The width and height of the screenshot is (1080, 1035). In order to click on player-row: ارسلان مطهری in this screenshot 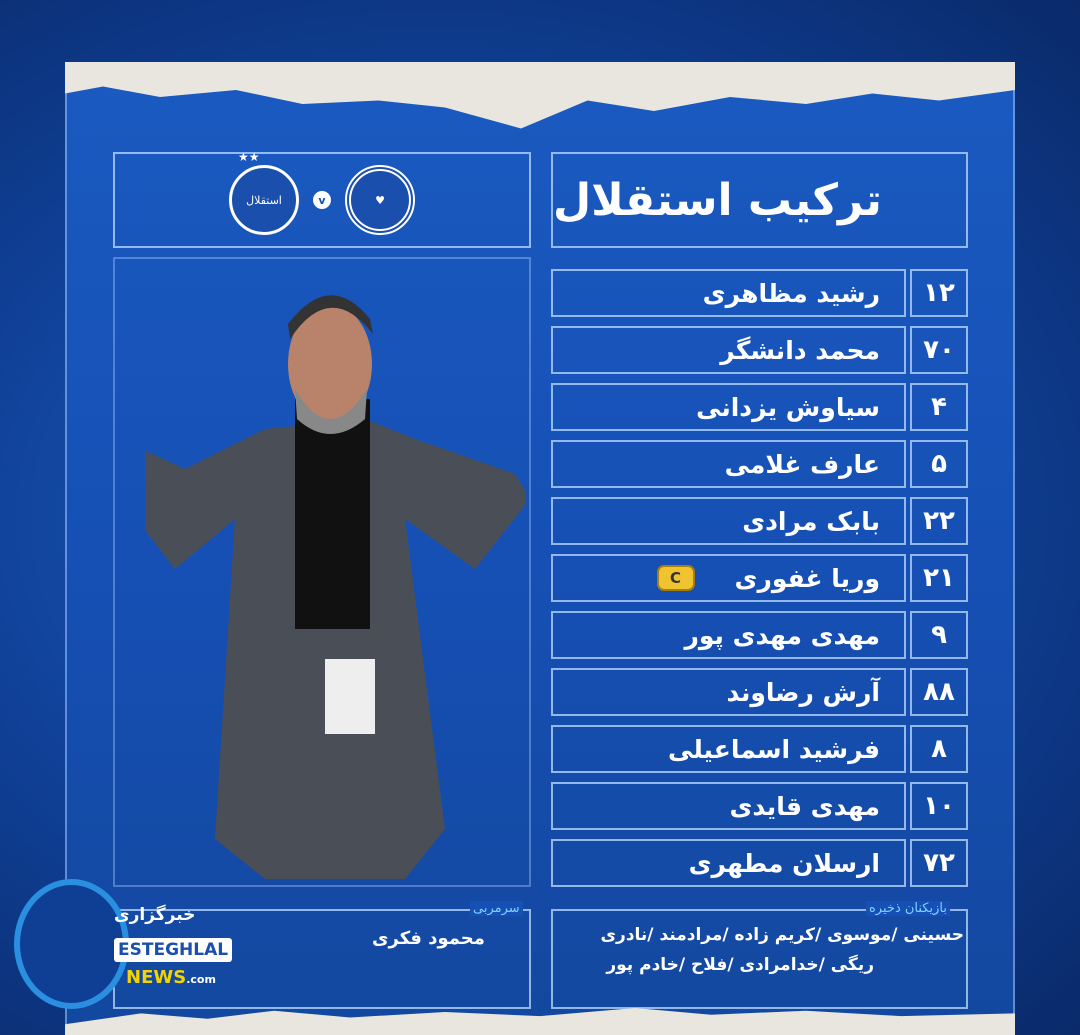, I will do `click(728, 863)`.